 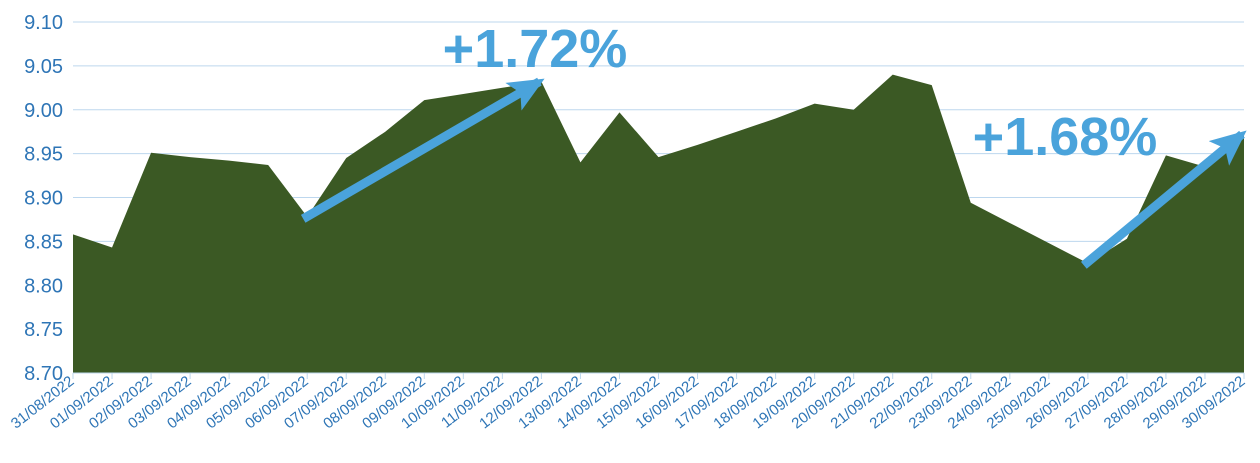 What do you see at coordinates (1065, 137) in the screenshot?
I see `annotation-label: +1.68%` at bounding box center [1065, 137].